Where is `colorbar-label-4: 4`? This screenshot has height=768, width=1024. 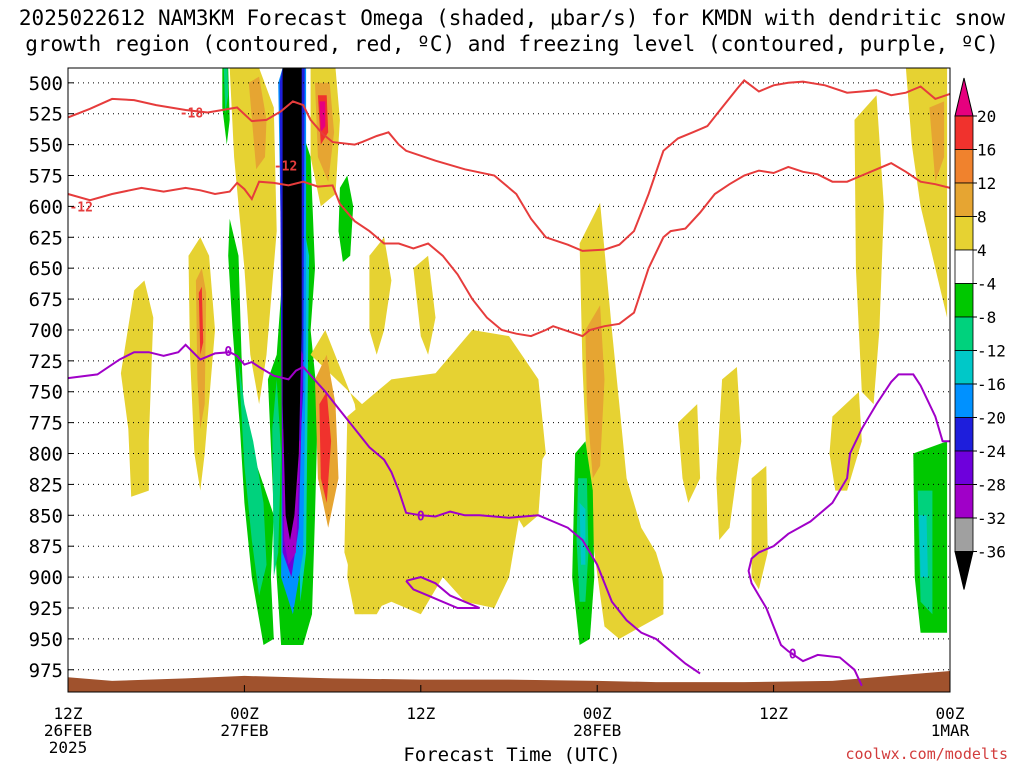
colorbar-label-4: 4 is located at coordinates (982, 250).